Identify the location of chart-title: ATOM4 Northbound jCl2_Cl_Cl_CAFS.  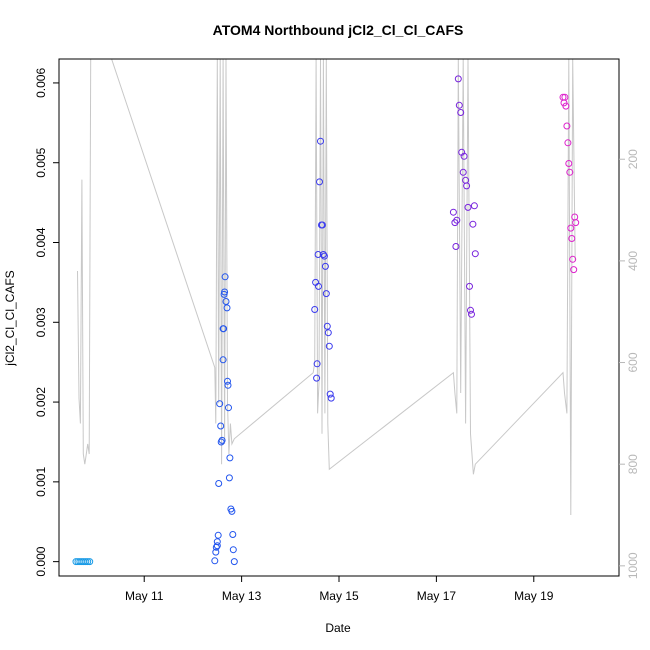
(338, 30).